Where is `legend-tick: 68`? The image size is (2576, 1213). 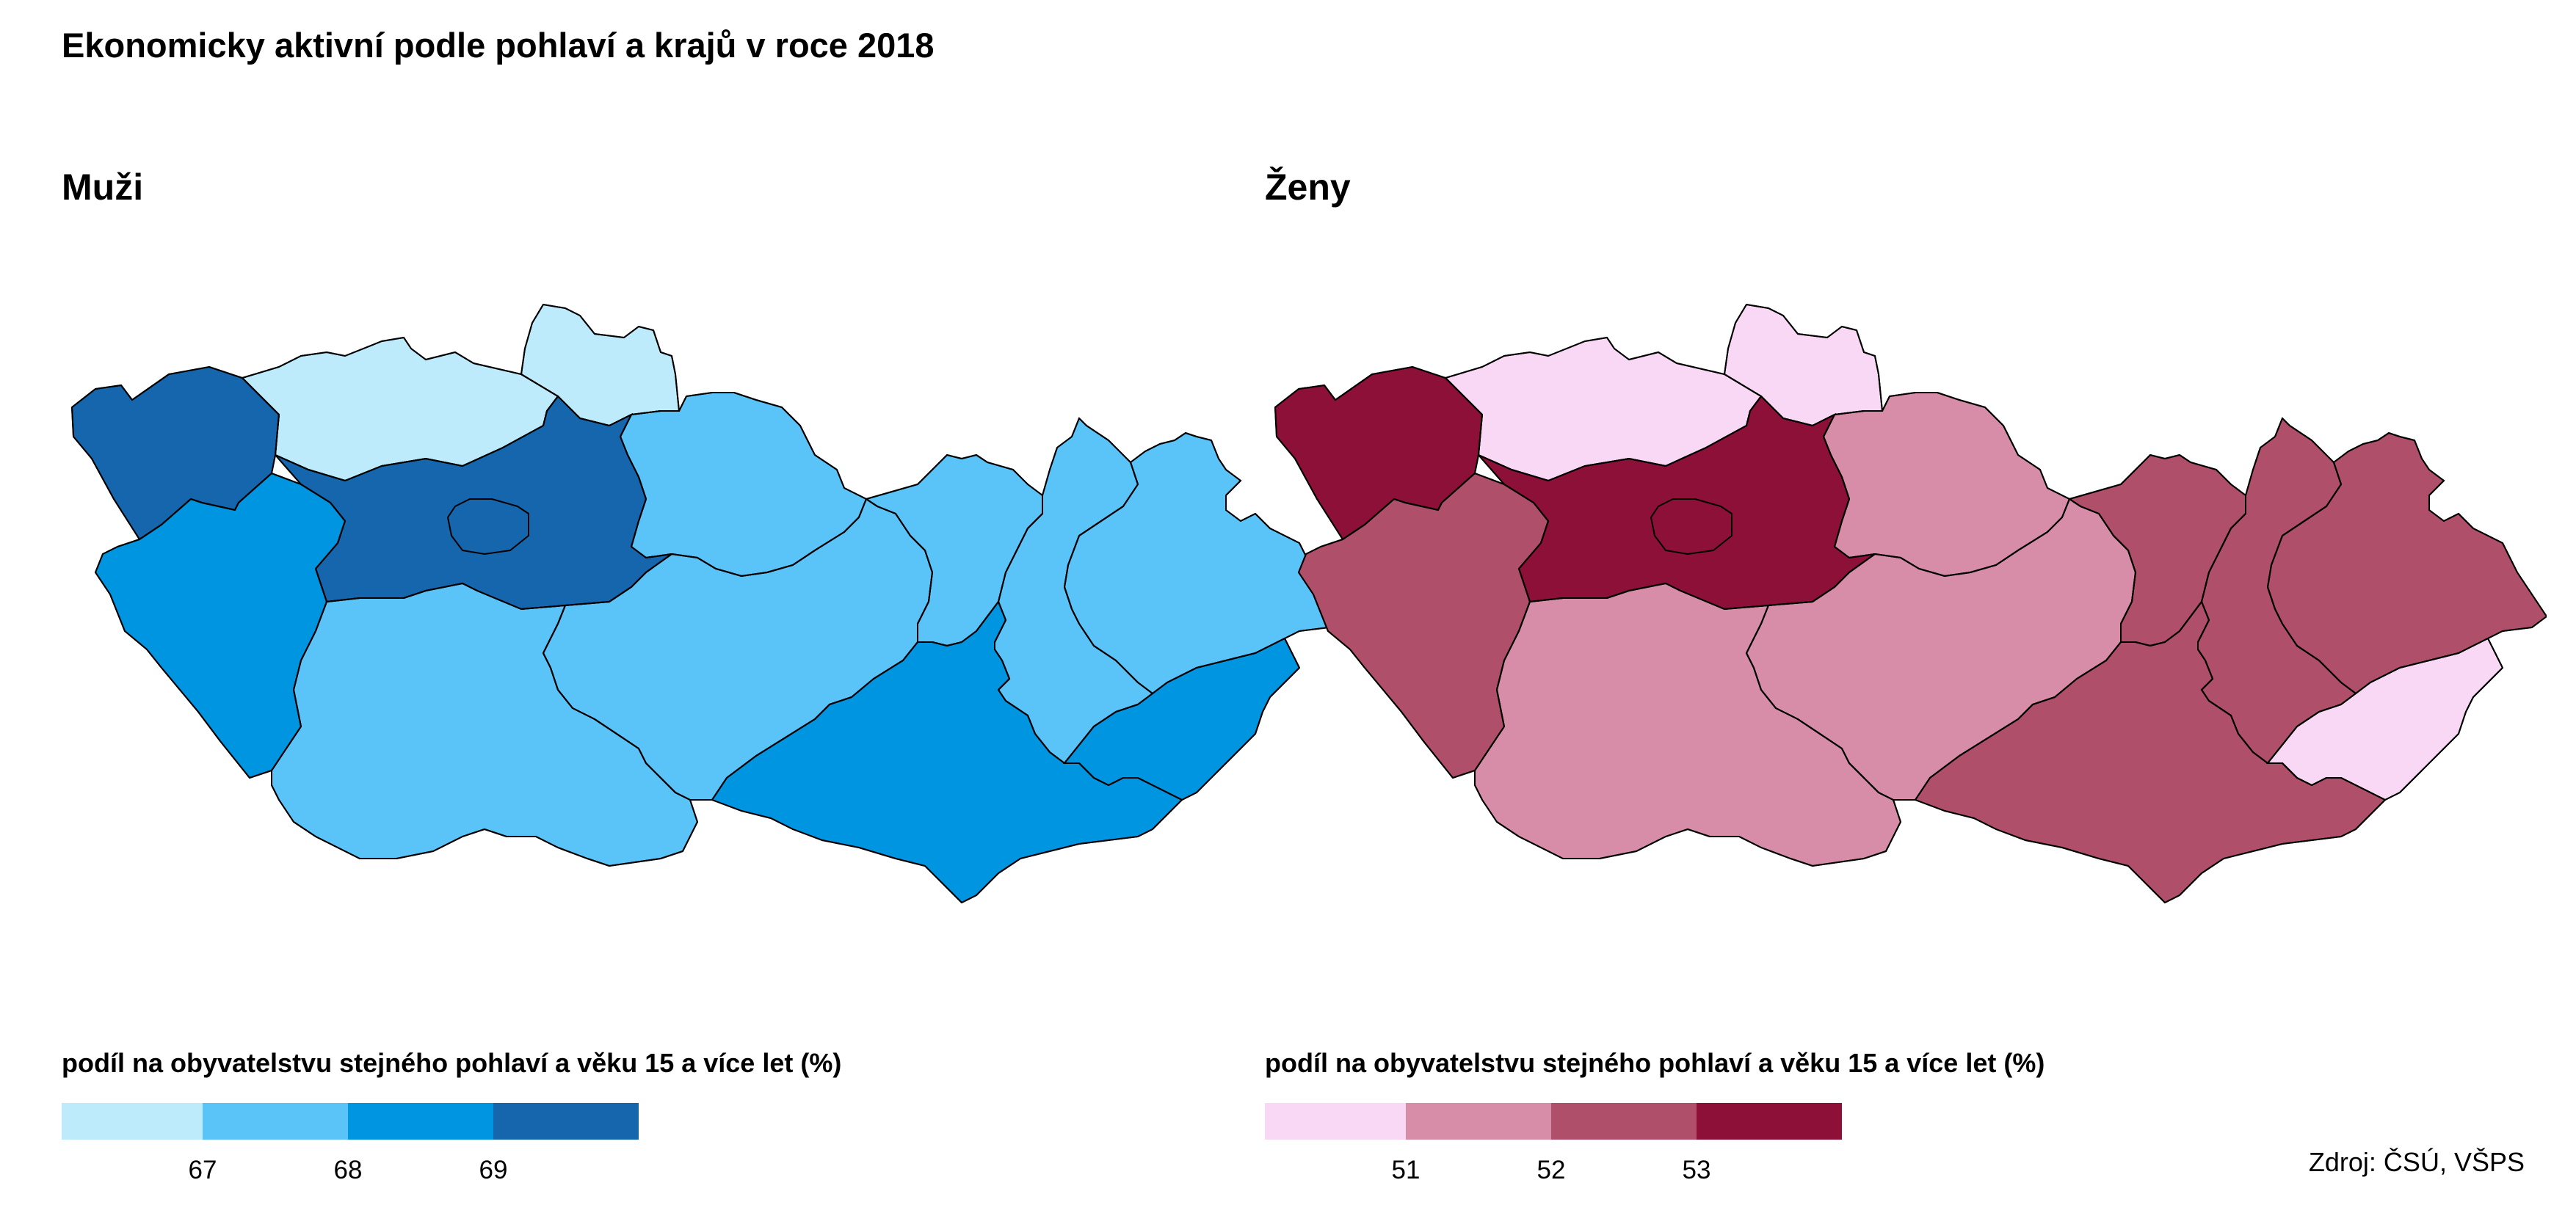
legend-tick: 68 is located at coordinates (348, 1170).